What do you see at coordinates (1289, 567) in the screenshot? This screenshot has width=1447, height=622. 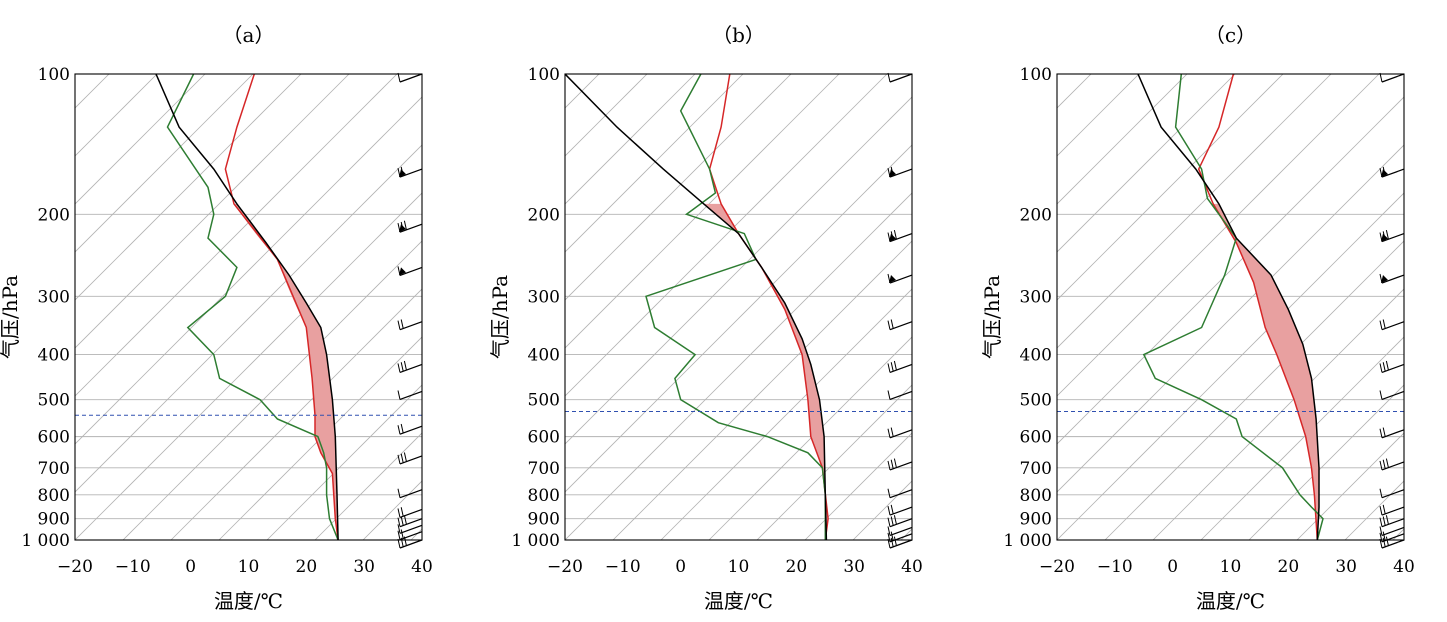 I see `x-tick-label: 20` at bounding box center [1289, 567].